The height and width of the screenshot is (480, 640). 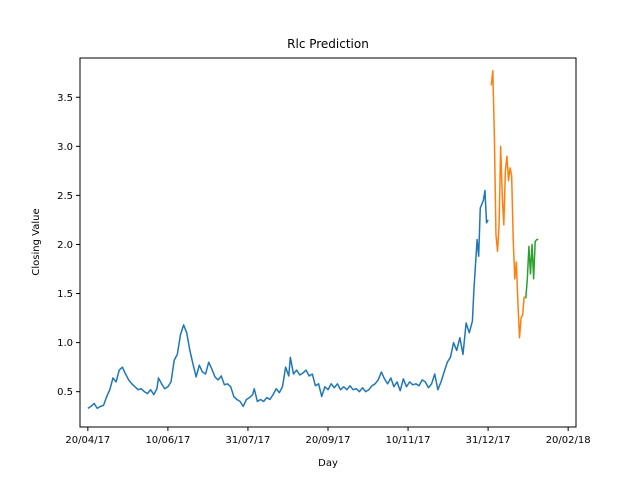 What do you see at coordinates (328, 44) in the screenshot?
I see `chart-title: Rlc Prediction` at bounding box center [328, 44].